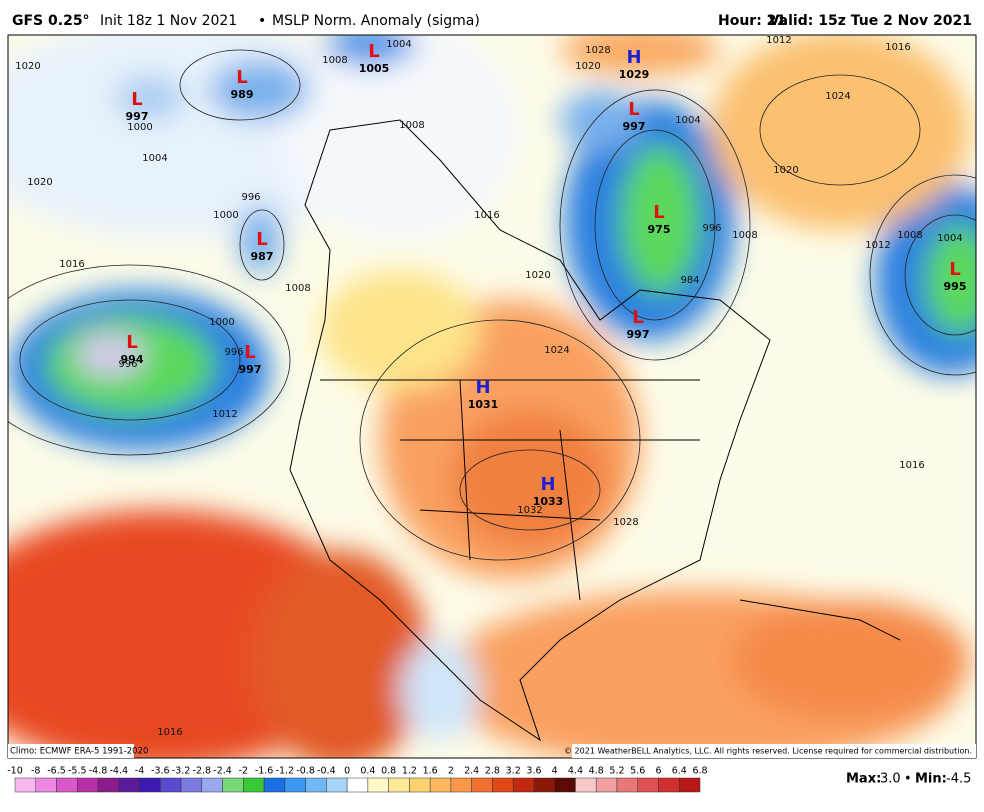 Image resolution: width=984 pixels, height=812 pixels. Describe the element at coordinates (513, 771) in the screenshot. I see `colorbar-tick: 3.2` at that location.